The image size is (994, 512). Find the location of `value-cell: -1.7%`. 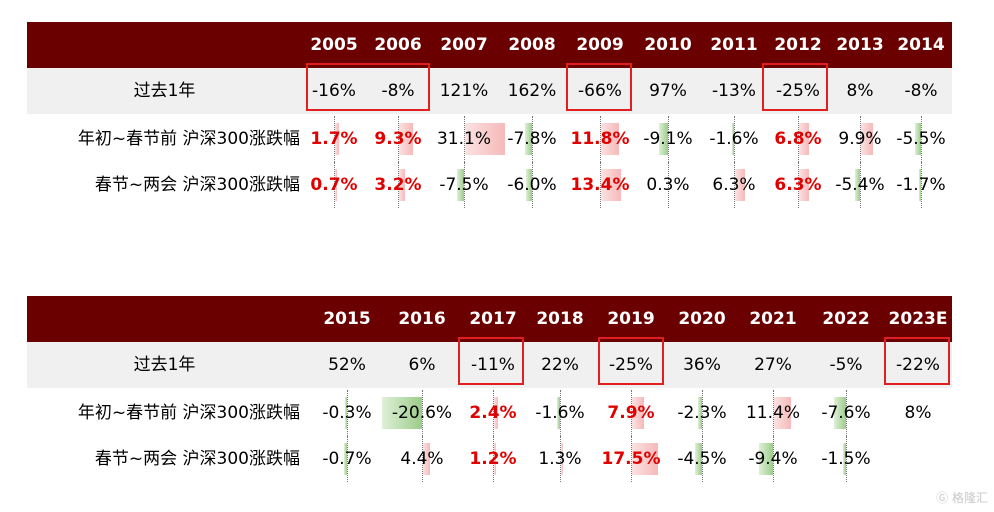

value-cell: -1.7% is located at coordinates (921, 185).